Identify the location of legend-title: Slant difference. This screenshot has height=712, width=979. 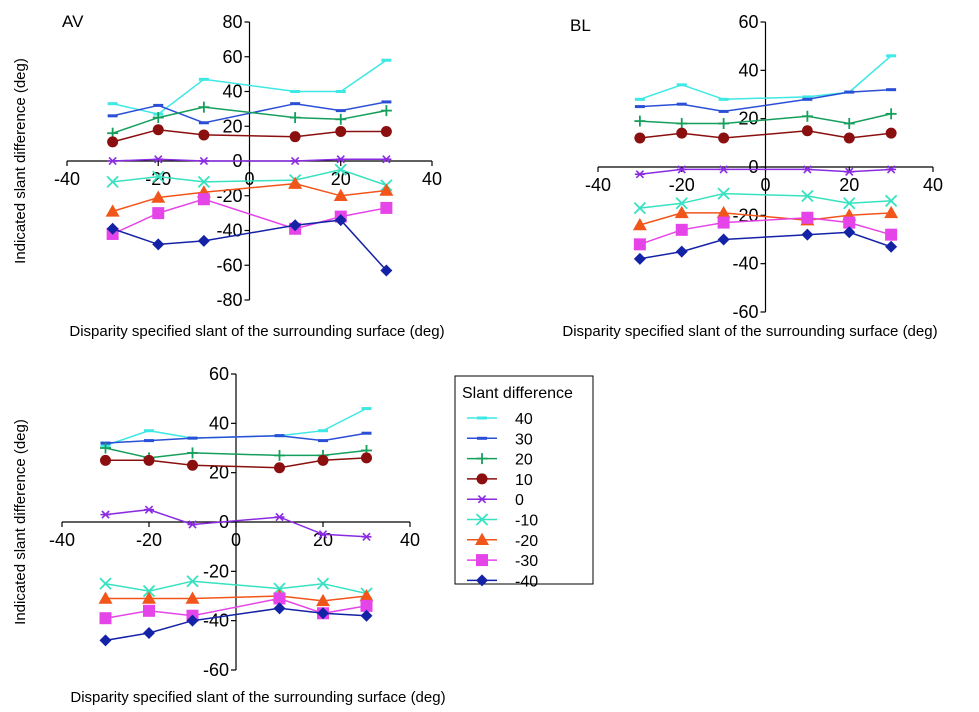
(517, 393).